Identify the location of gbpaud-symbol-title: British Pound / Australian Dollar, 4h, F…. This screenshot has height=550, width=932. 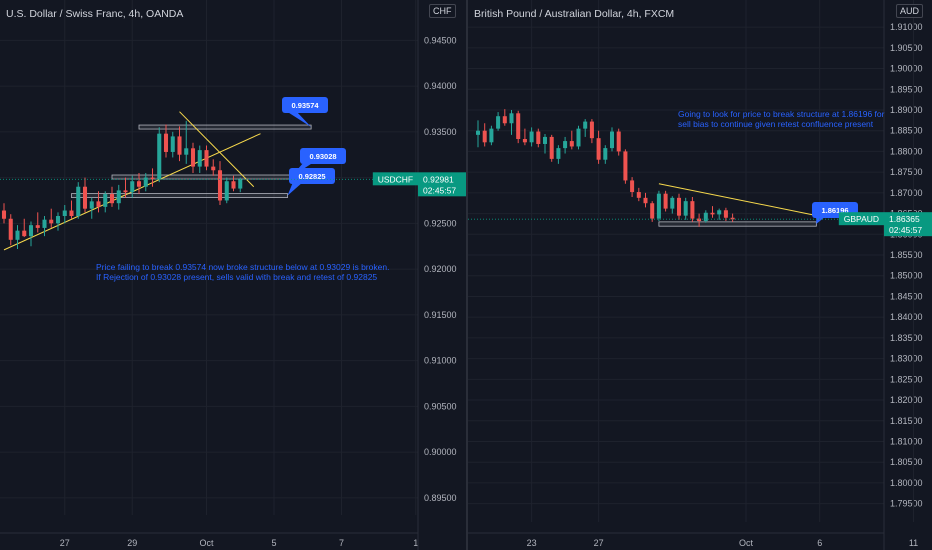
(574, 14).